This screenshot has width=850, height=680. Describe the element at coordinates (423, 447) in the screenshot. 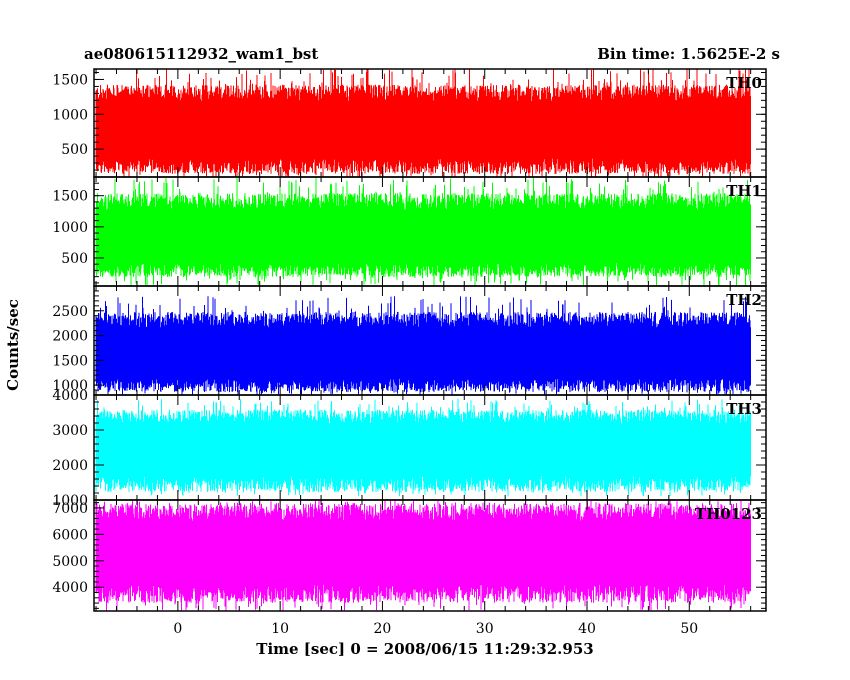

I see `series-th3` at that location.